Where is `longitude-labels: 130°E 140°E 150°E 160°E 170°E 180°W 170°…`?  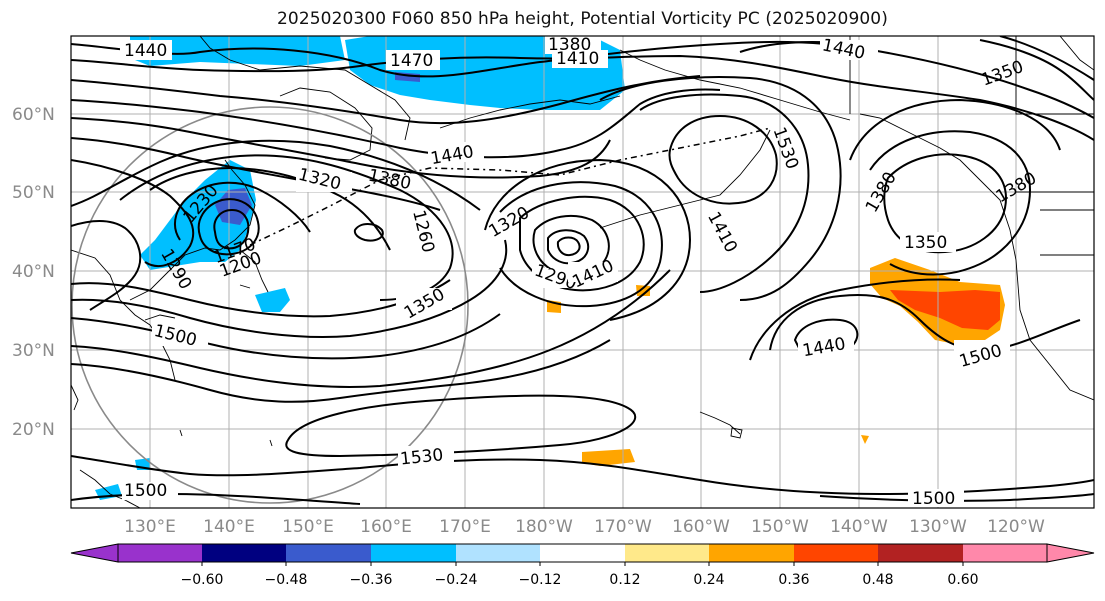
longitude-labels: 130°E 140°E 150°E 160°E 170°E 180°W 170°… is located at coordinates (584, 527).